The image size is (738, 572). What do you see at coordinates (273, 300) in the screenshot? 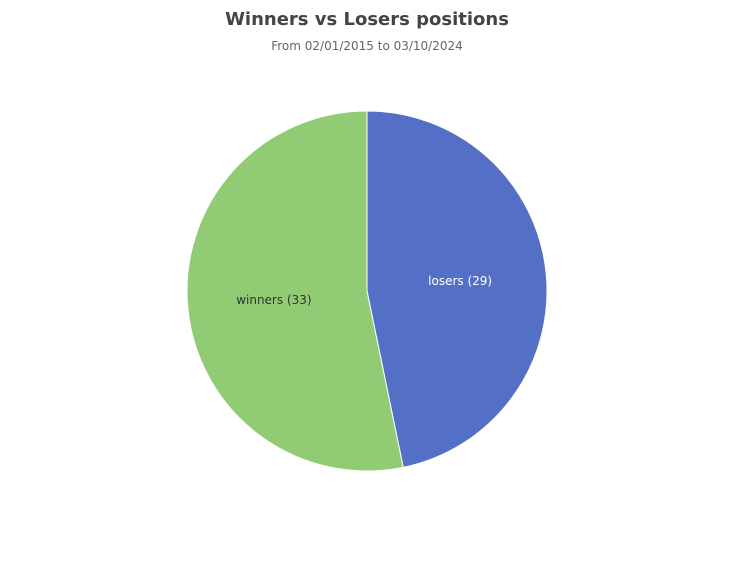
I see `pie-label-winners: winners (33)` at bounding box center [273, 300].